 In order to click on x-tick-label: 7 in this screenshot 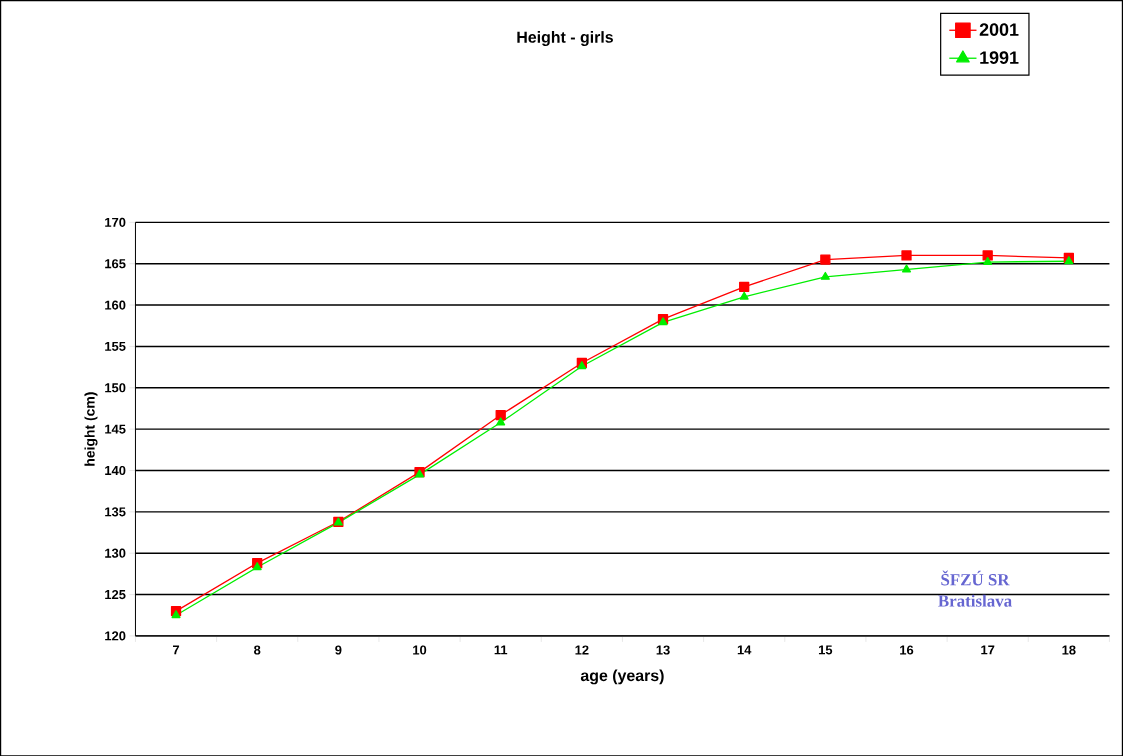, I will do `click(176, 650)`.